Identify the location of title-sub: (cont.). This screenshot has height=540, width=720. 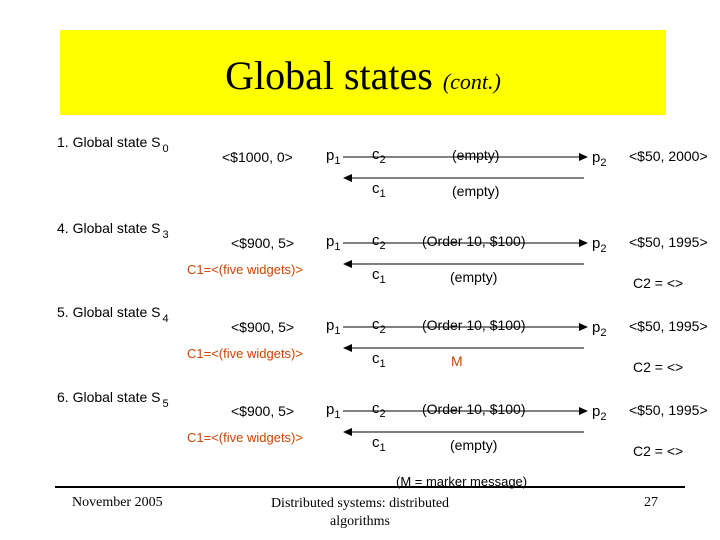
(471, 81).